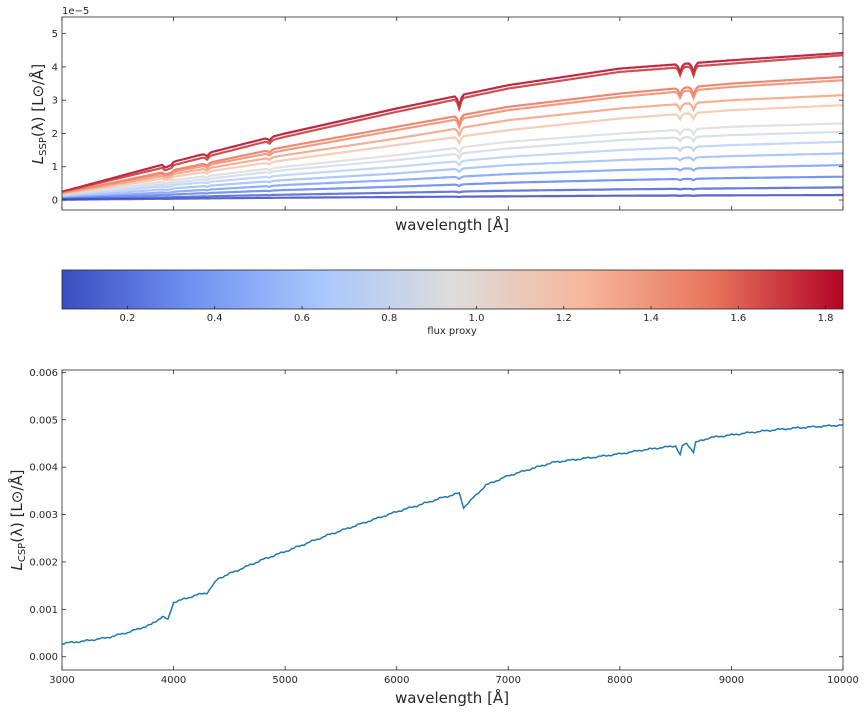  What do you see at coordinates (843, 680) in the screenshot?
I see `csp-x-tick-label: 10000` at bounding box center [843, 680].